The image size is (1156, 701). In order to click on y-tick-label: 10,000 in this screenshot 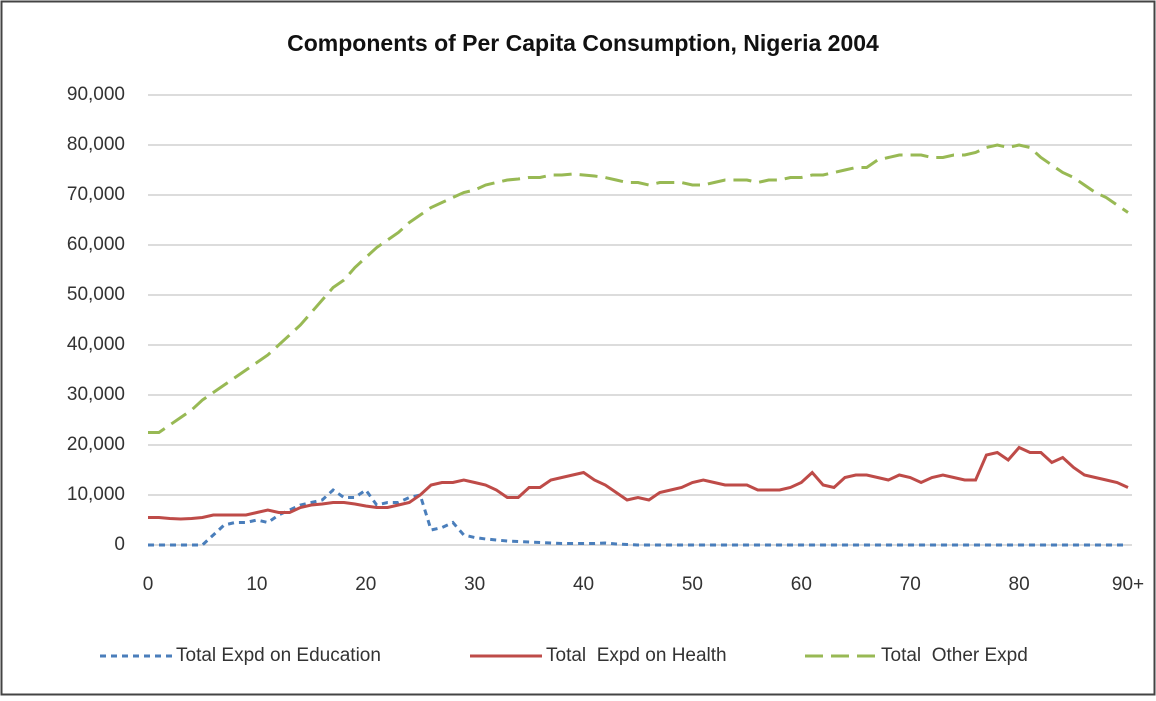, I will do `click(96, 494)`.